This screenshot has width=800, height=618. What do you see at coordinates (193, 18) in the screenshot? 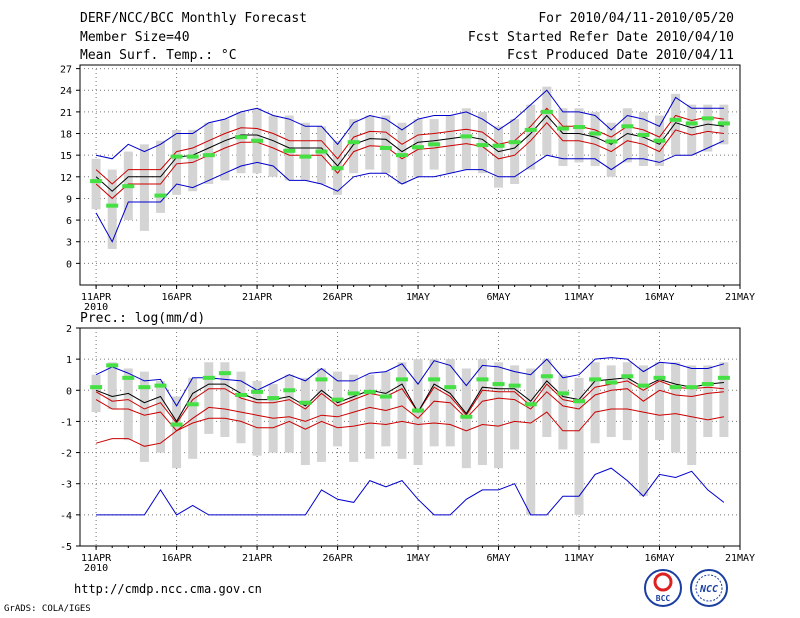
I see `chart-title: DERF/NCC/BCC Monthly Forecast` at bounding box center [193, 18].